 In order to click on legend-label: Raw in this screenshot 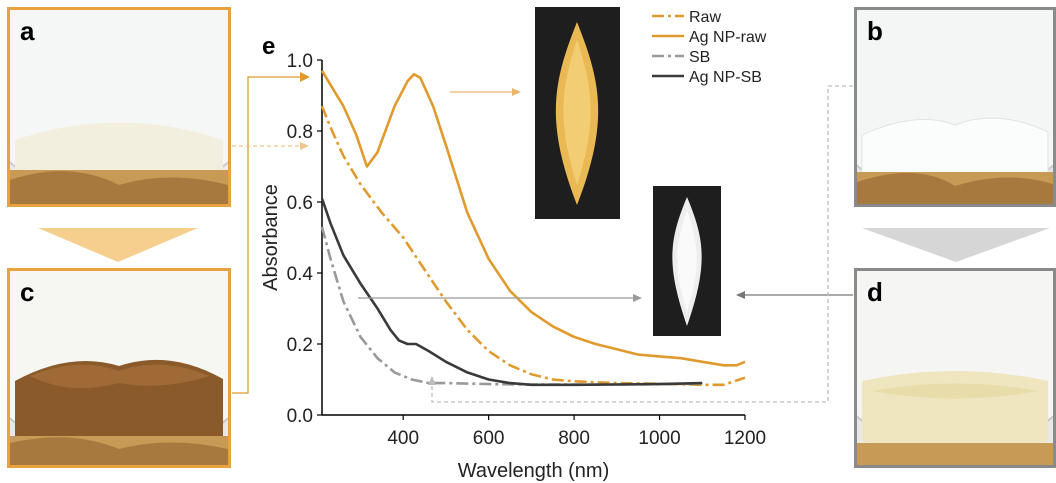, I will do `click(705, 17)`.